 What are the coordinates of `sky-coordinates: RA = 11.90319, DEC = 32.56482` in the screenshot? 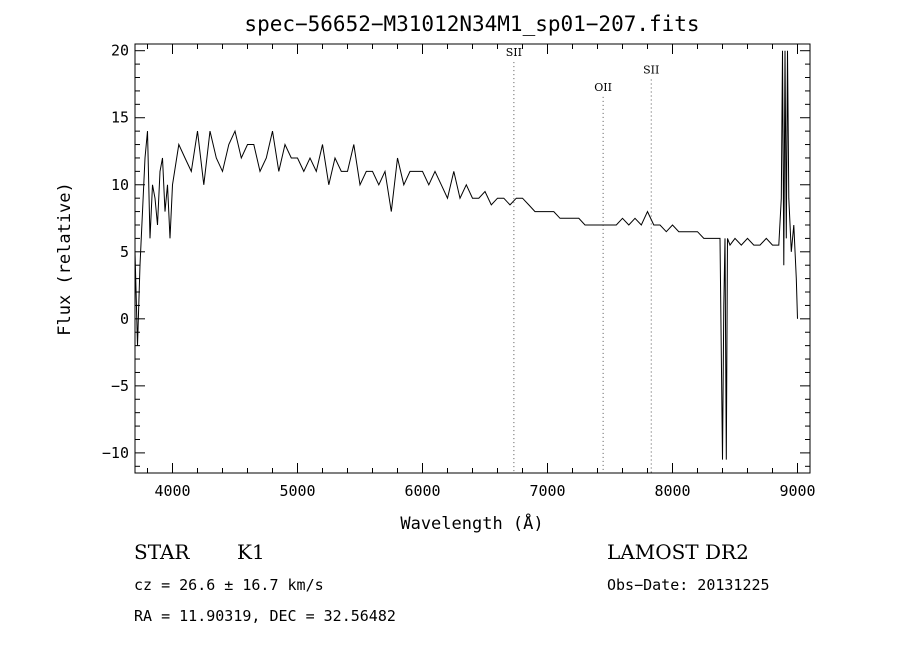 It's located at (265, 616).